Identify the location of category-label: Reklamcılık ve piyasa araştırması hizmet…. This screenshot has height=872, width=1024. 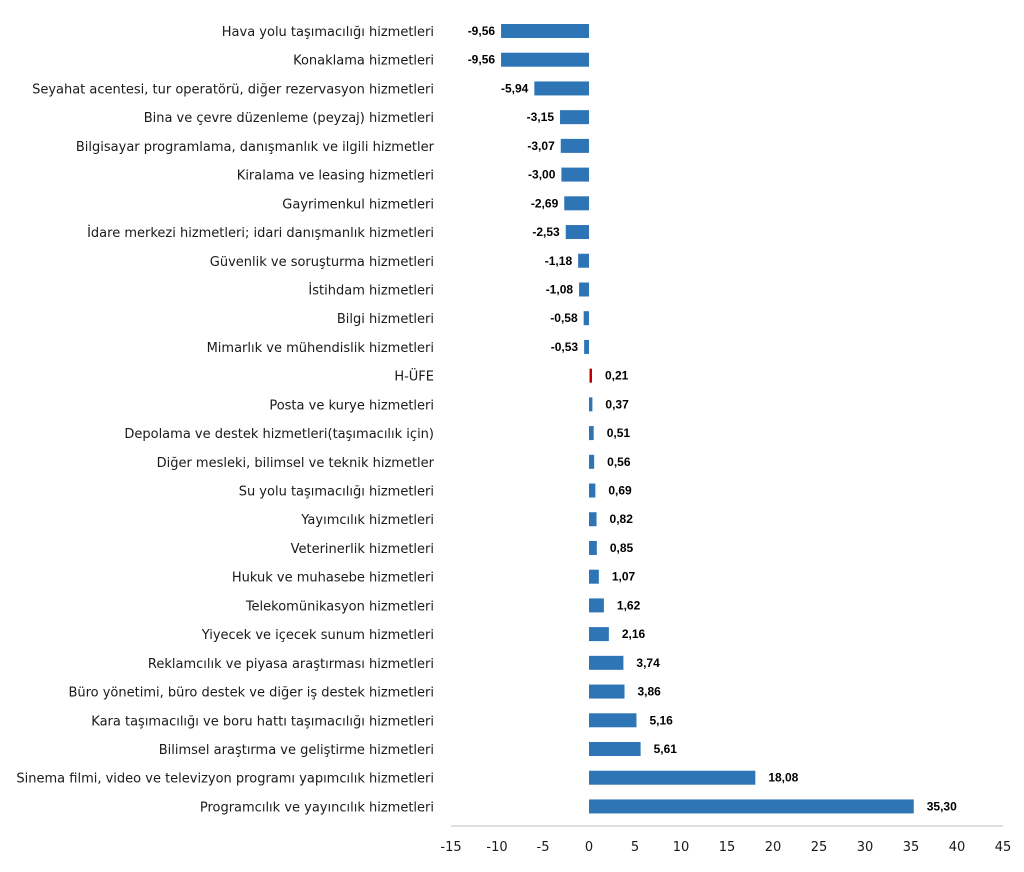
(291, 664).